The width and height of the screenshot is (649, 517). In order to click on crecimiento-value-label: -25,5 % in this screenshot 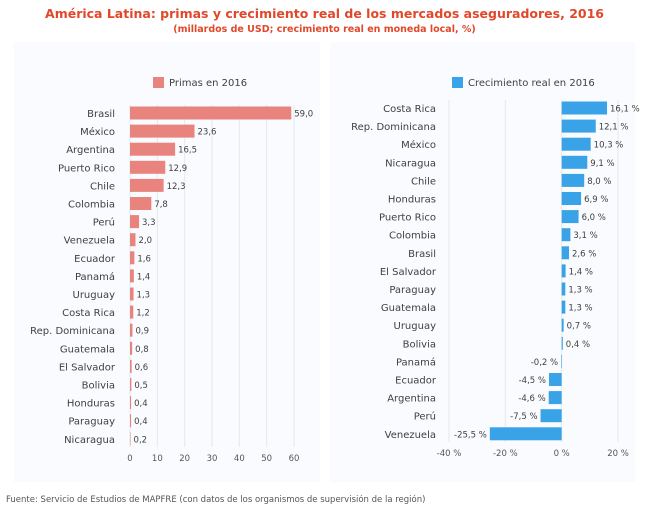, I will do `click(470, 435)`.